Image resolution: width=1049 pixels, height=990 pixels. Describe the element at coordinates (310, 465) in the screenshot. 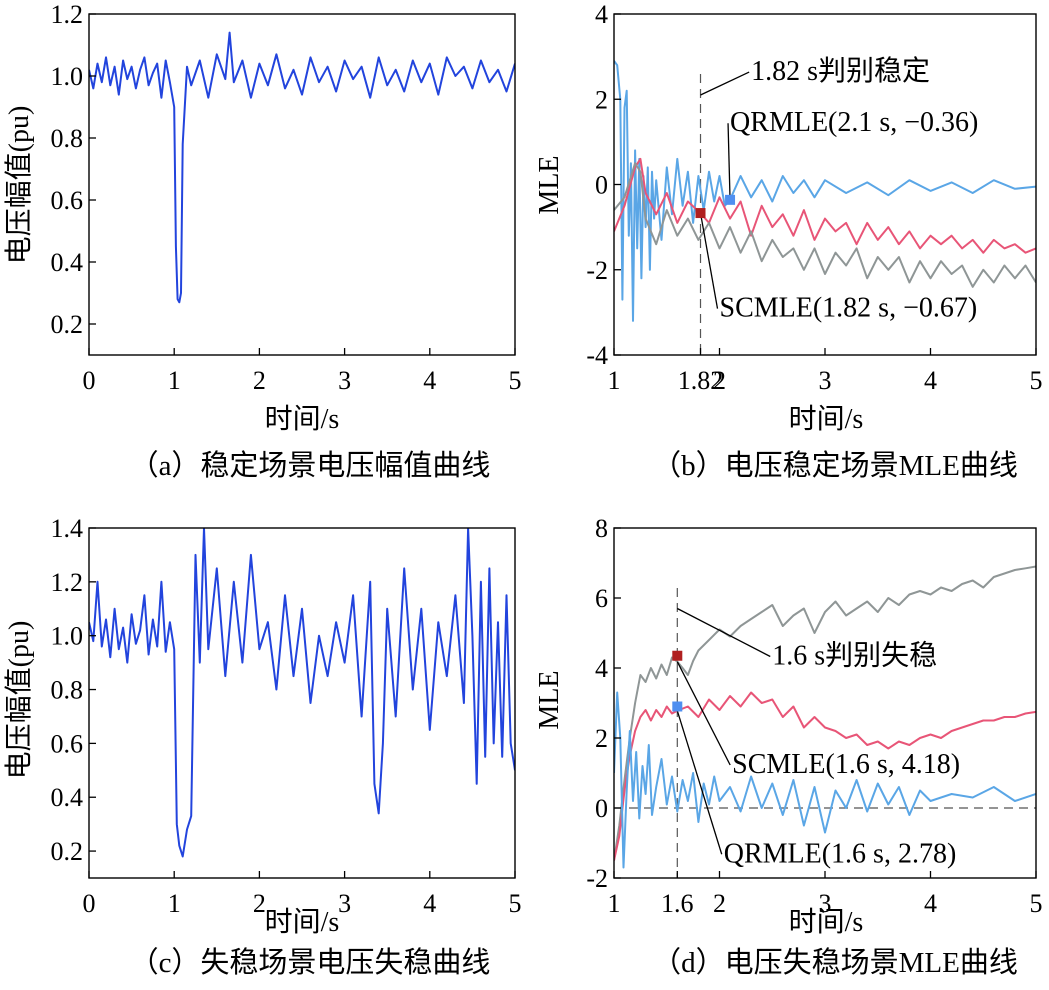

I see `panel-caption: （a）稳定场景电压幅值曲线` at that location.